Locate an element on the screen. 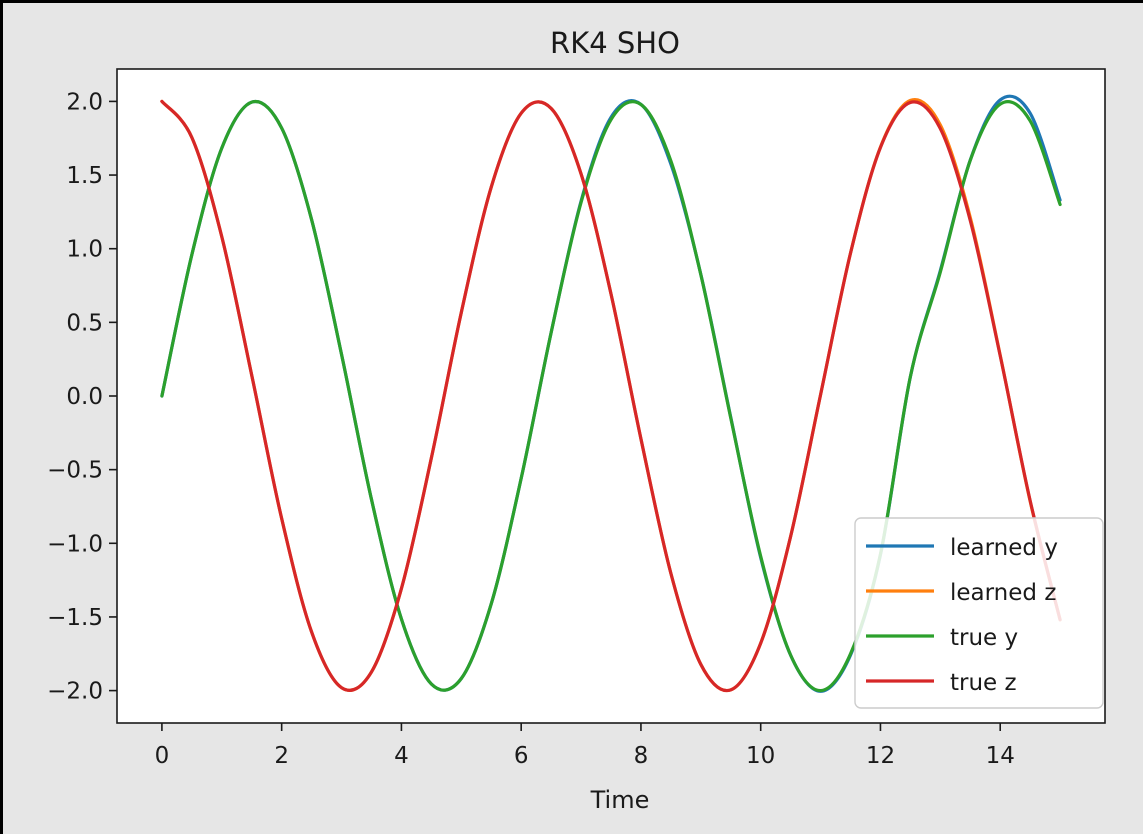 Image resolution: width=1143 pixels, height=834 pixels. y-tick-label: 0.0 is located at coordinates (84, 397).